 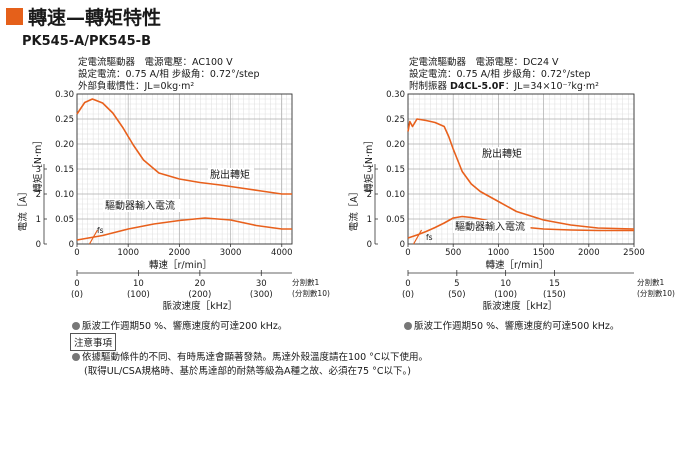 I want to click on bullet-left: 脈波工作週期50 %、響應速度約可達200 kHz。, so click(x=179, y=325).